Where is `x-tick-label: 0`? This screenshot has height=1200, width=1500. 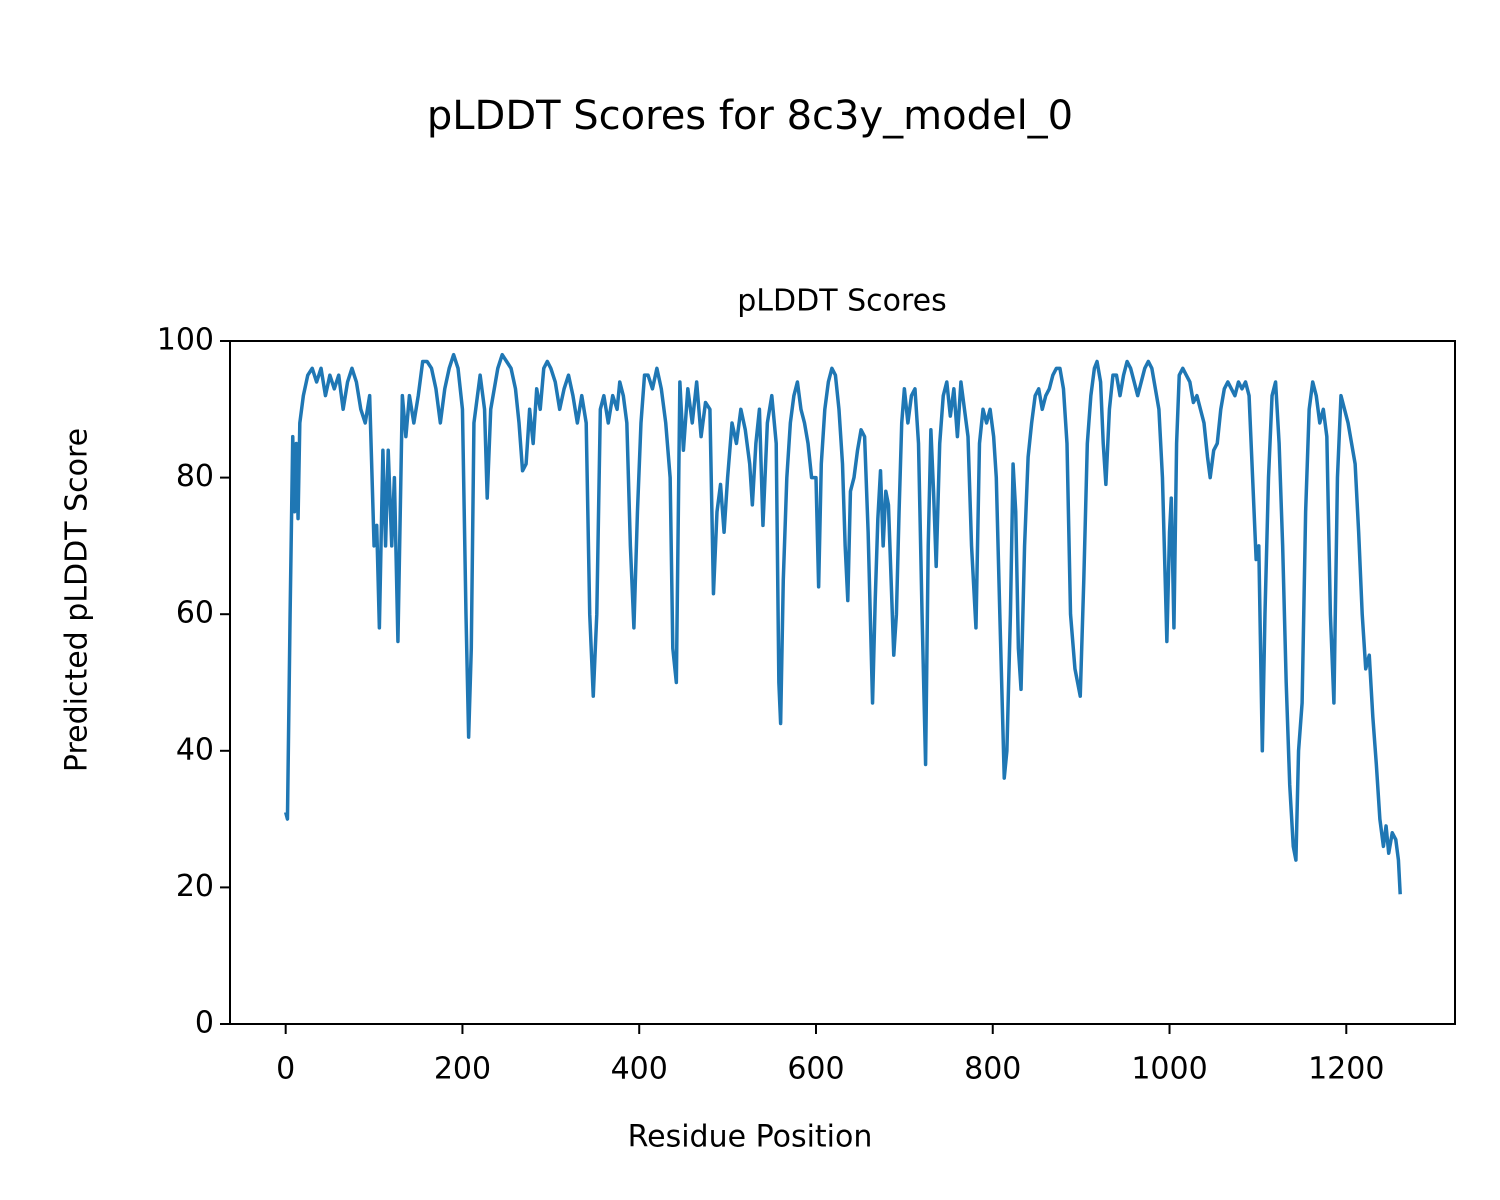
x-tick-label: 0 is located at coordinates (285, 1069).